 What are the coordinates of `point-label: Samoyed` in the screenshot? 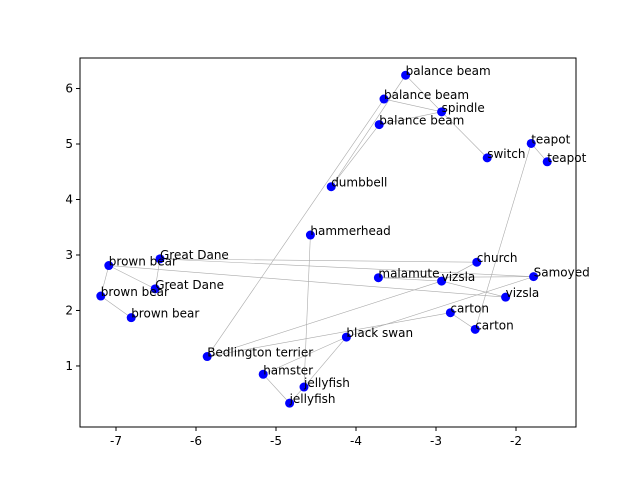 It's located at (562, 273).